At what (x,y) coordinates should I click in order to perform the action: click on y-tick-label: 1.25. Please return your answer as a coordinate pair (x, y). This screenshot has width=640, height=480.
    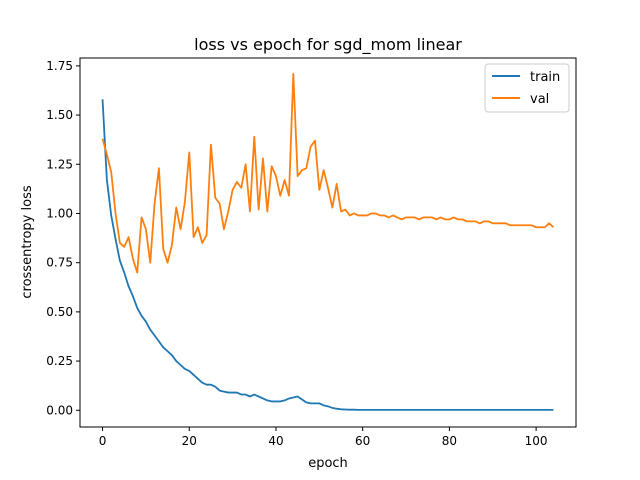
    Looking at the image, I should click on (59, 164).